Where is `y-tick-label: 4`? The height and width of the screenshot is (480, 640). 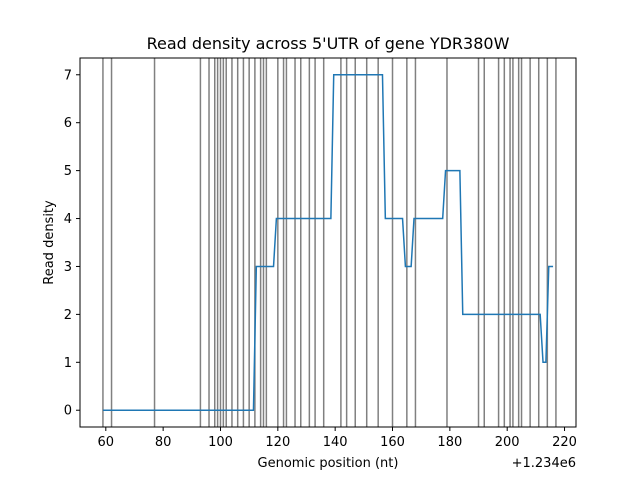 y-tick-label: 4 is located at coordinates (68, 219).